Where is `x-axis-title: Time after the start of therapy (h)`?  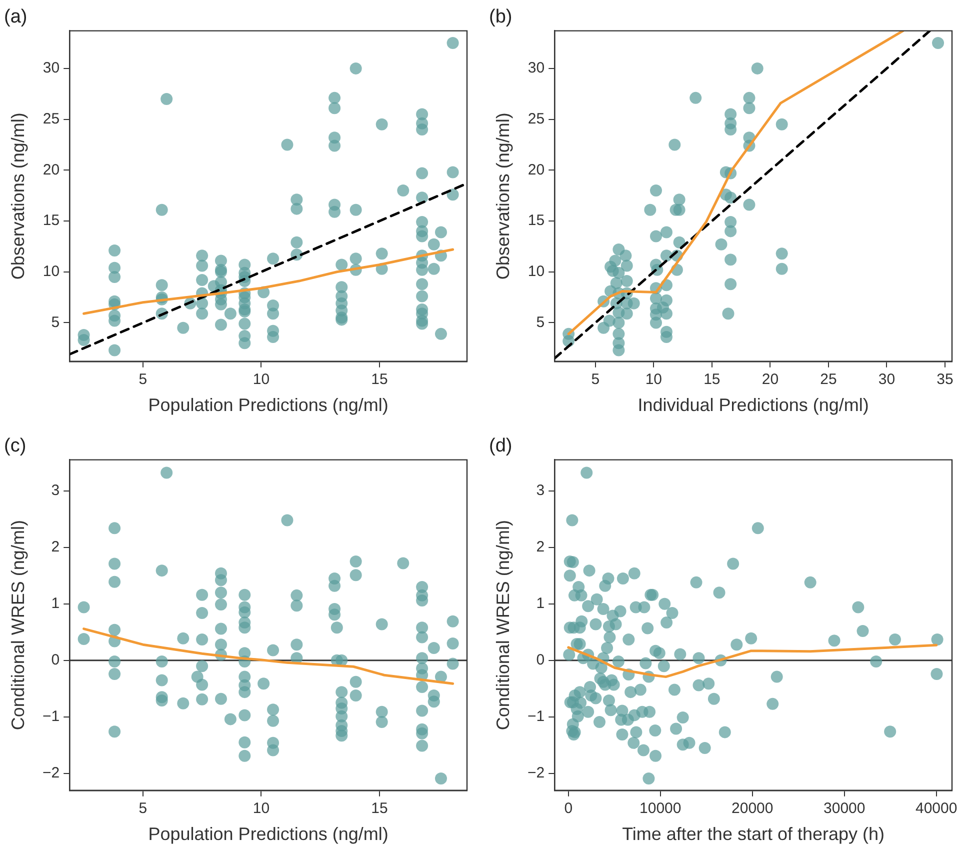 x-axis-title: Time after the start of therapy (h) is located at coordinates (753, 834).